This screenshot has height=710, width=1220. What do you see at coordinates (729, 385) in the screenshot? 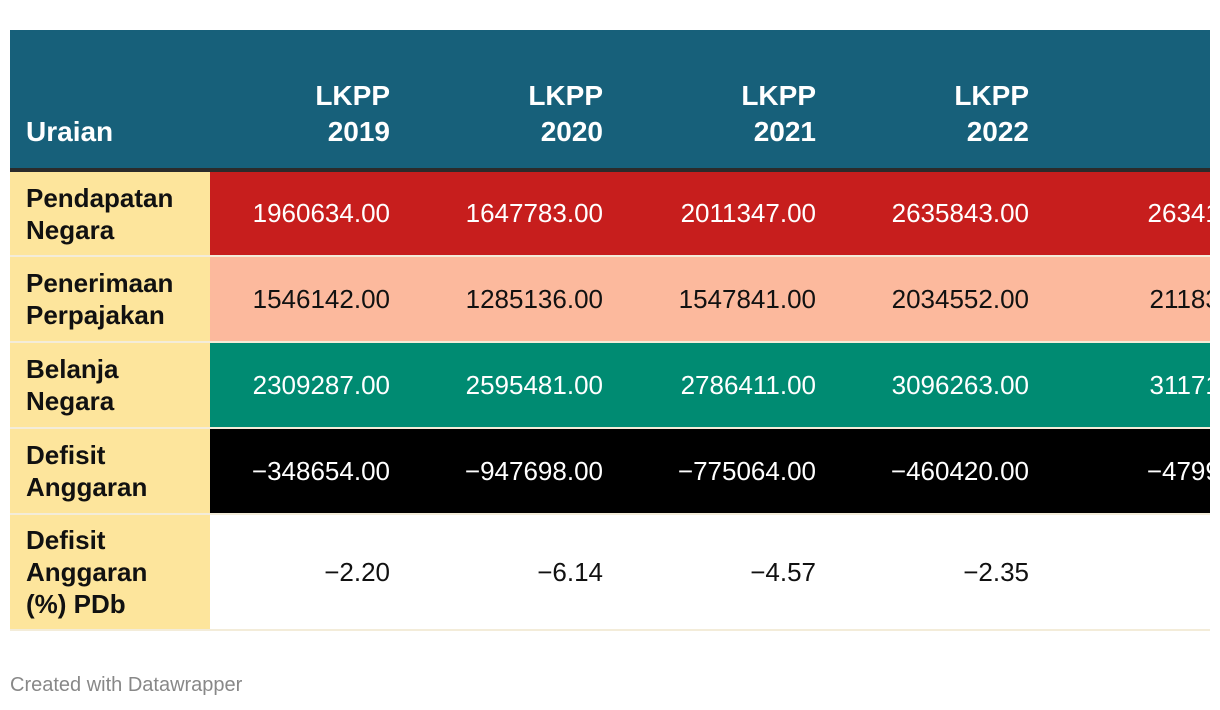
I see `cell: 2786411.00` at bounding box center [729, 385].